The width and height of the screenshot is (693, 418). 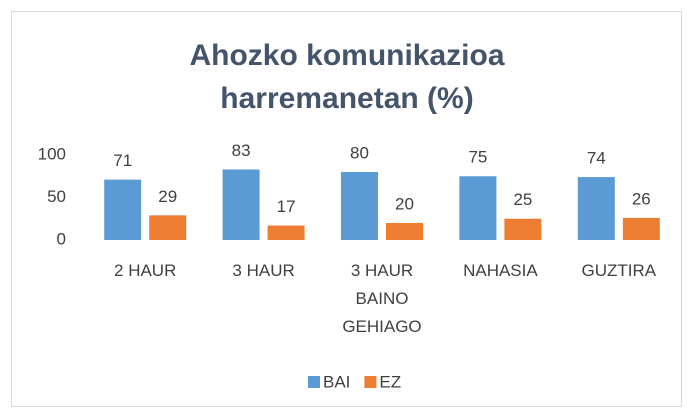 I want to click on data-label: 29, so click(x=167, y=196).